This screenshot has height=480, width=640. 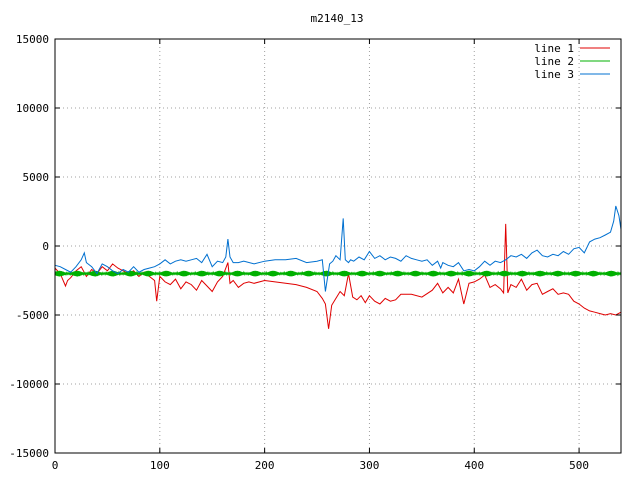 I want to click on y-tick-label: -15000, so click(x=29, y=453).